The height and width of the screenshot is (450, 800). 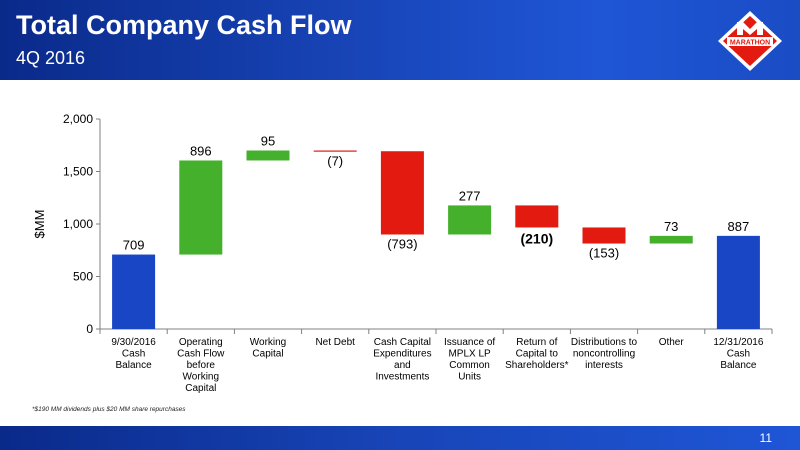 I want to click on data-label: (210), so click(x=536, y=238).